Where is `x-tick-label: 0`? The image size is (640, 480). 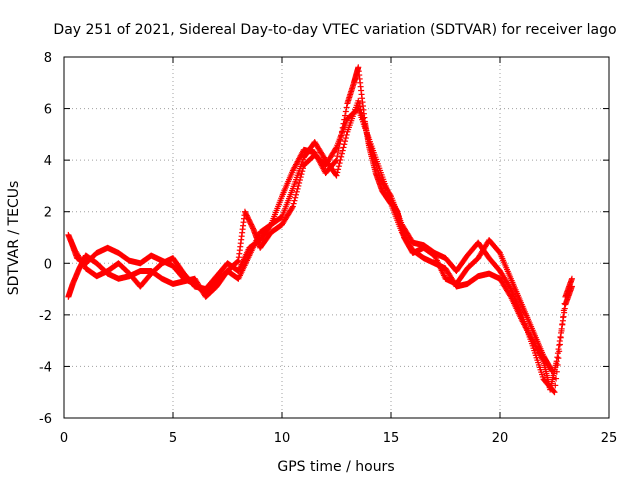 x-tick-label: 0 is located at coordinates (64, 438).